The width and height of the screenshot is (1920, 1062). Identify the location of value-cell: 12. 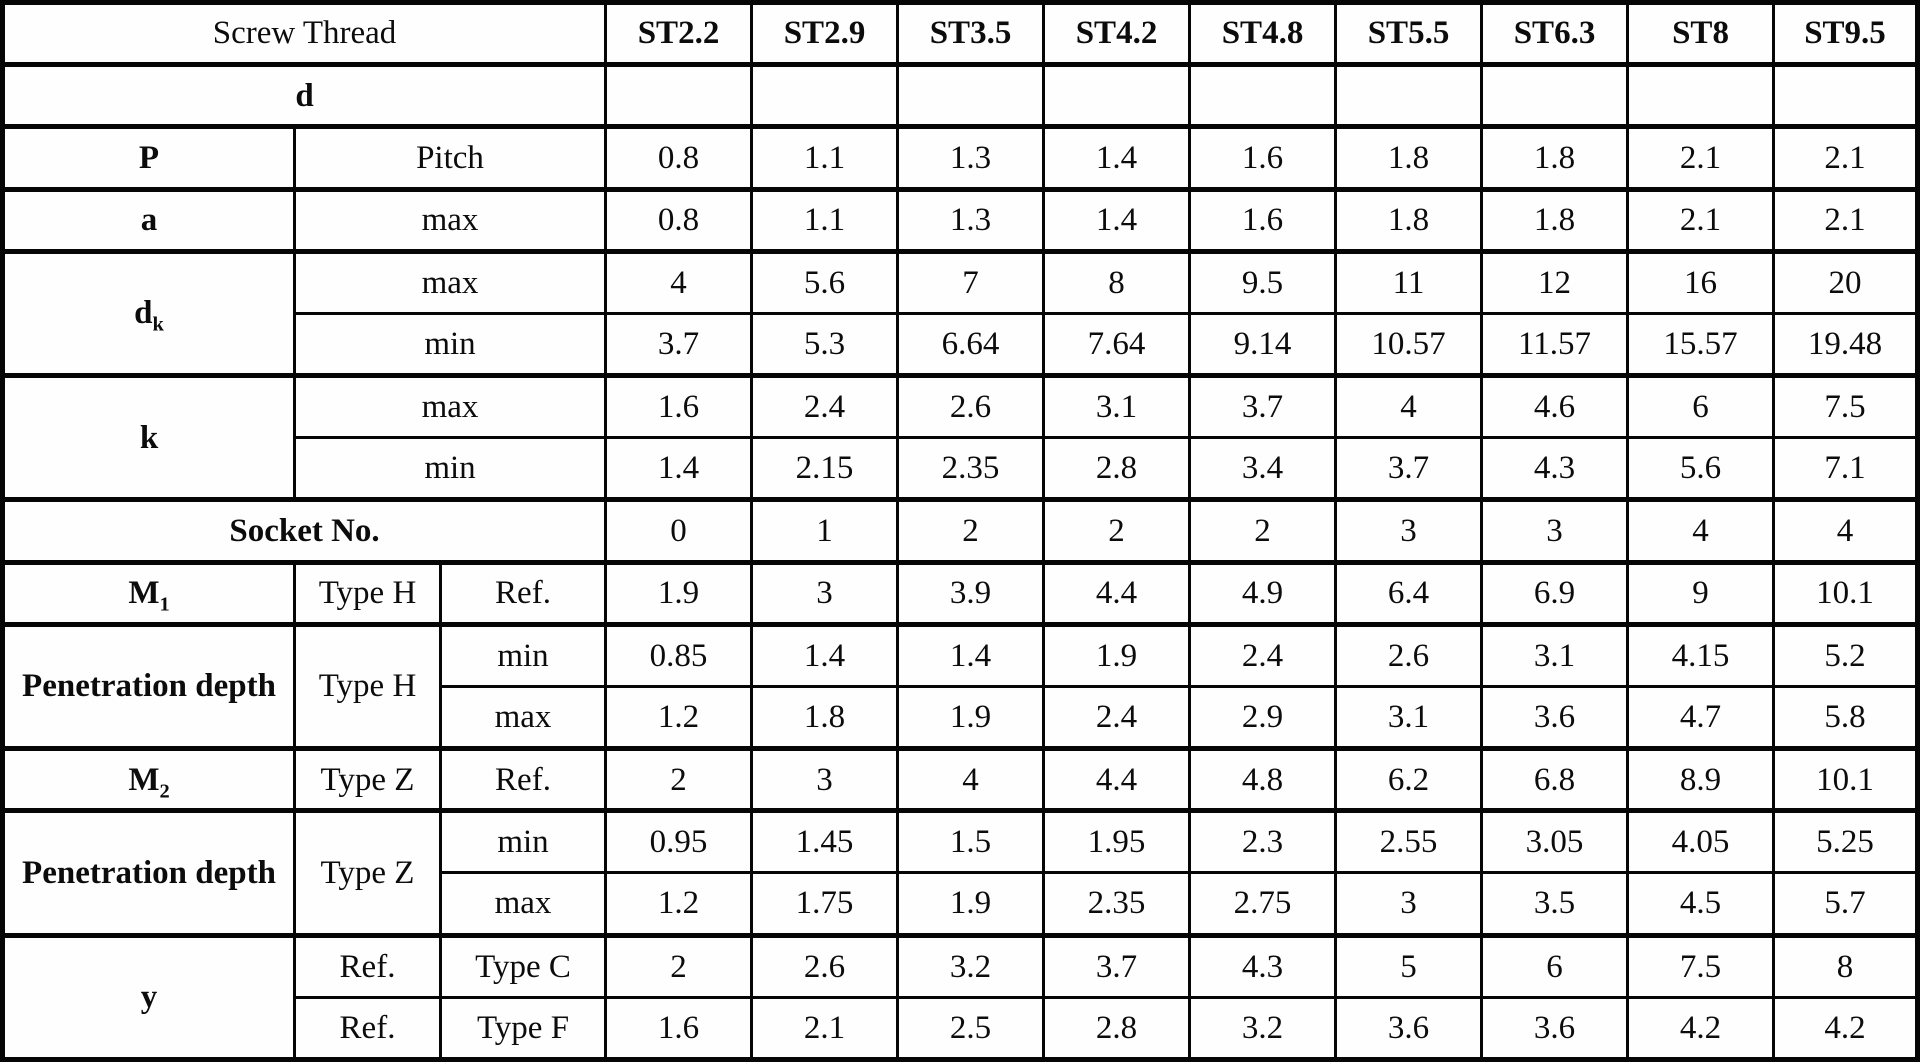
(1555, 281).